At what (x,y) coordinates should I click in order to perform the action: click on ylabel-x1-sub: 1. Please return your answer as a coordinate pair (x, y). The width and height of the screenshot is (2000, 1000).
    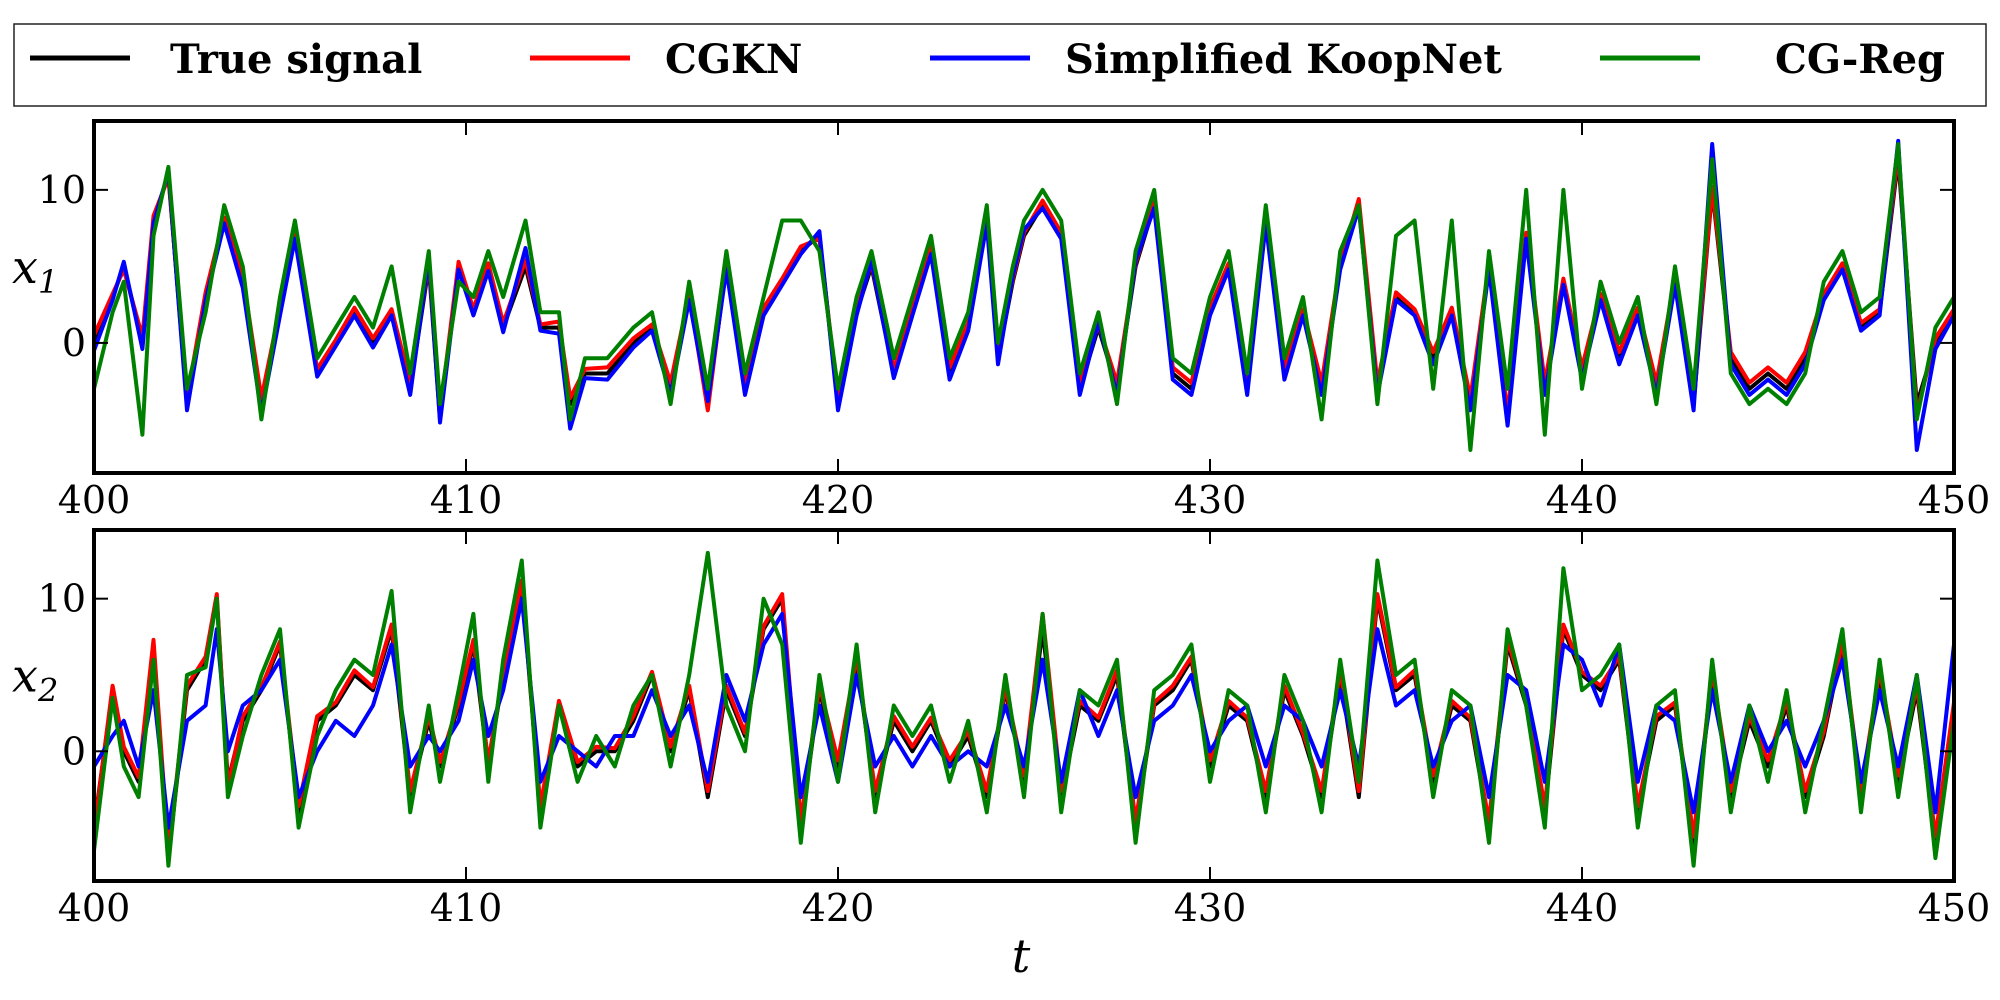
    Looking at the image, I should click on (48, 282).